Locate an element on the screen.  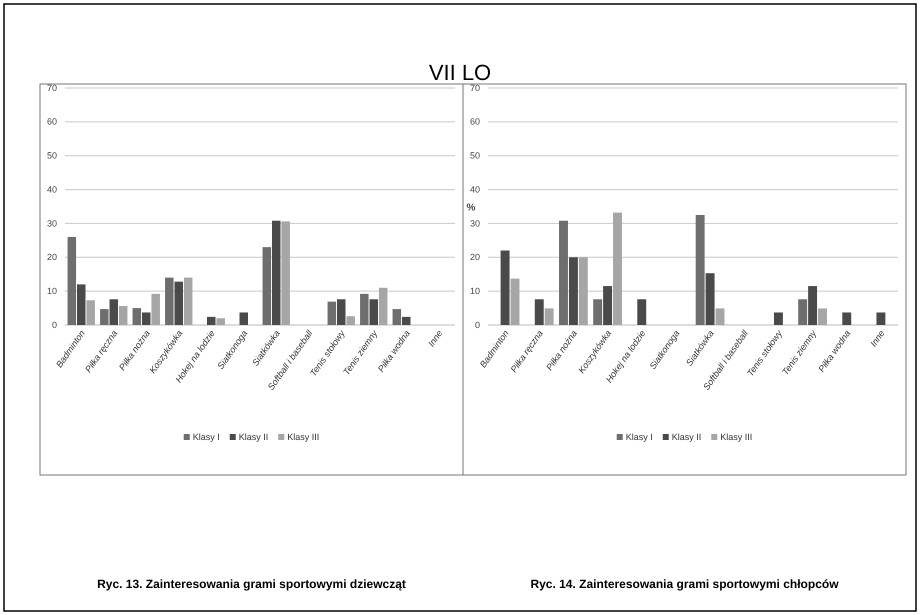
text: Ryc. 13. Zainteresowania grami sportowymi dziewcząt is located at coordinates (251, 584).